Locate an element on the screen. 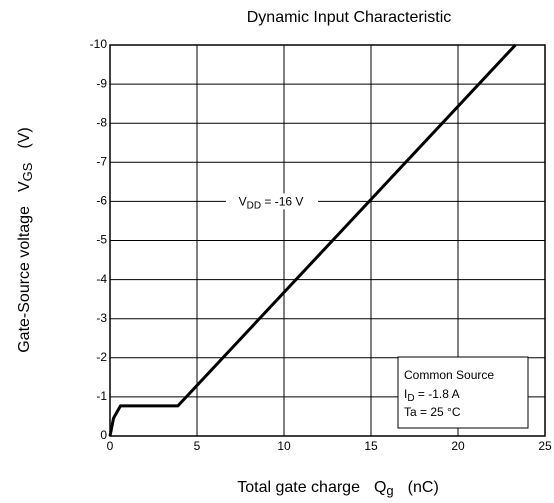  subscript: g is located at coordinates (389, 490).